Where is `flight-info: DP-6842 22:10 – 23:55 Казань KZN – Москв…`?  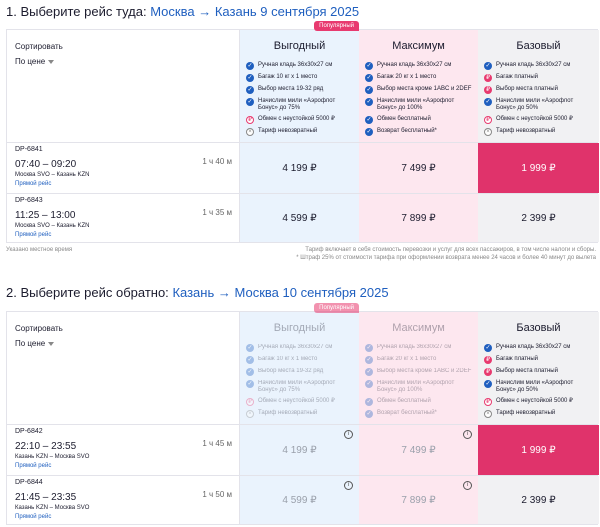 flight-info: DP-6842 22:10 – 23:55 Казань KZN – Москв… is located at coordinates (123, 450).